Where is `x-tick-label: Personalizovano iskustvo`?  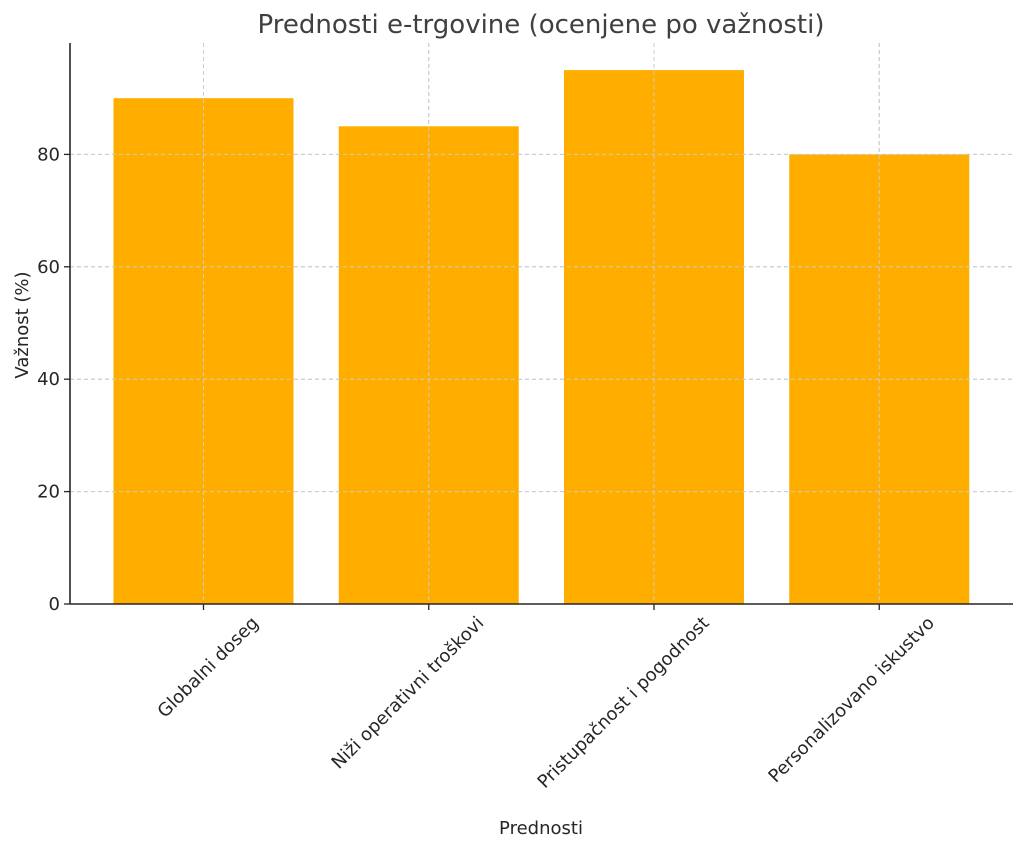 x-tick-label: Personalizovano iskustvo is located at coordinates (851, 700).